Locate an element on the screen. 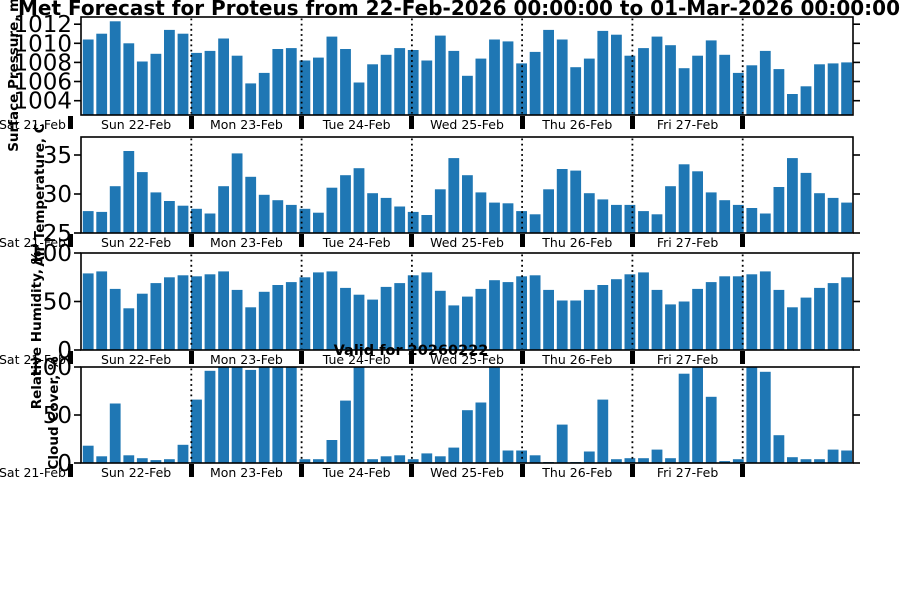 The width and height of the screenshot is (900, 600). y-tick-label: 50 is located at coordinates (57, 303).